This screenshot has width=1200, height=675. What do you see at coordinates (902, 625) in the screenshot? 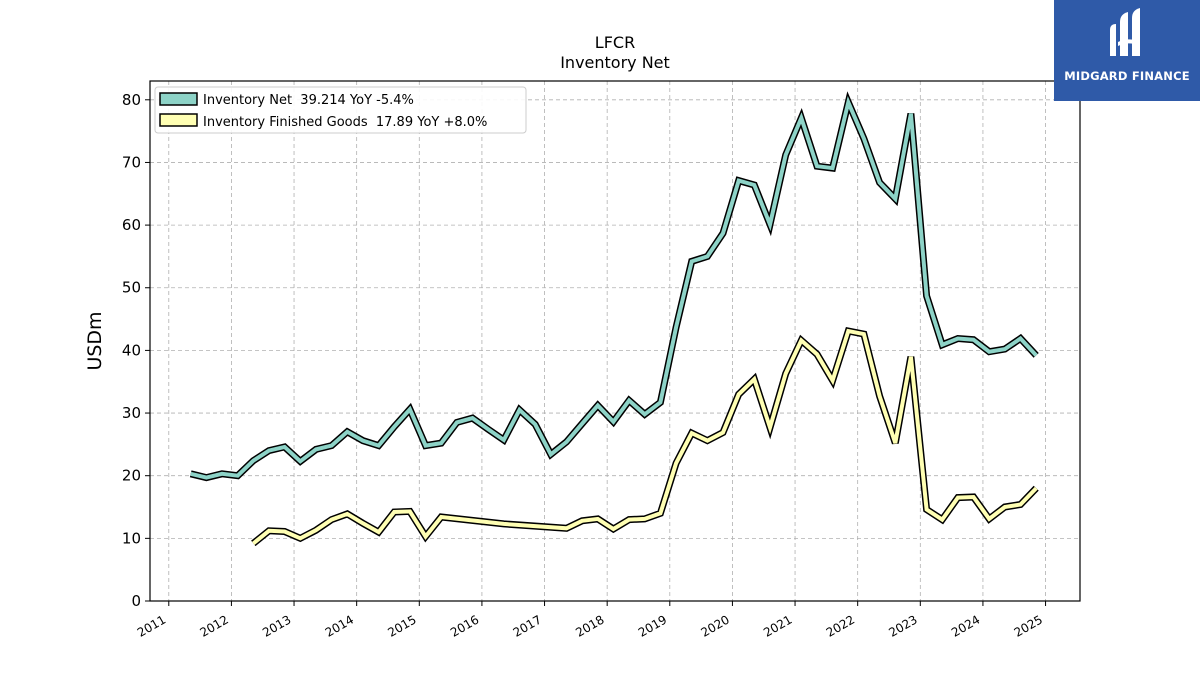
I see `x-tick-label: 2023` at bounding box center [902, 625].